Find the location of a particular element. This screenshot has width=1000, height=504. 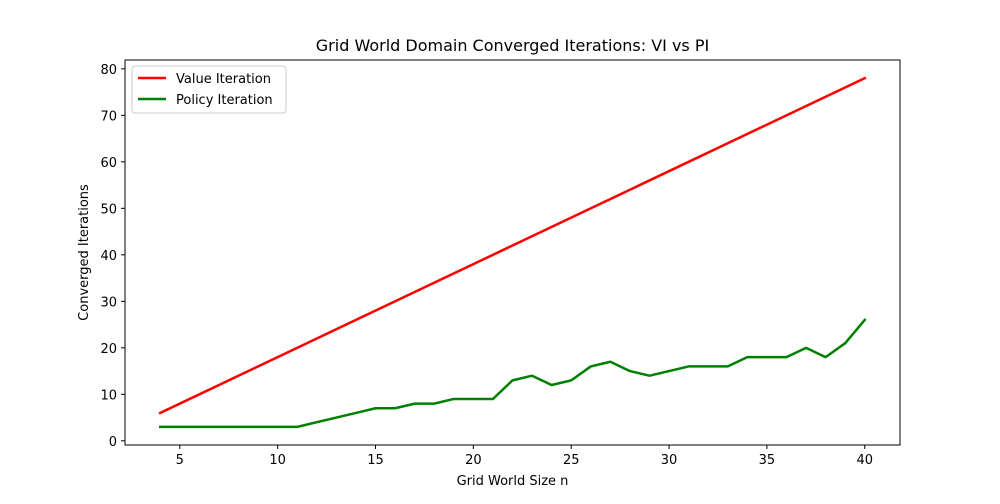

y-axis: 0 10 20 30 40 50 60 70 80 is located at coordinates (112, 256).